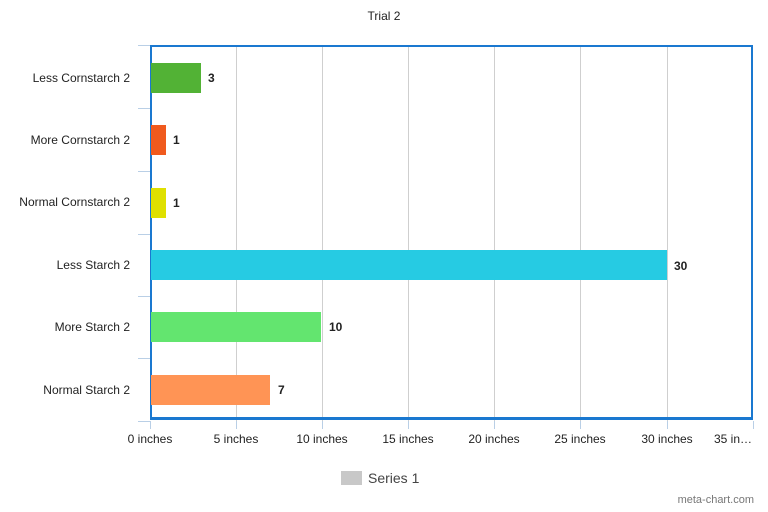 The width and height of the screenshot is (768, 512). What do you see at coordinates (580, 439) in the screenshot?
I see `x-label: 25 inches` at bounding box center [580, 439].